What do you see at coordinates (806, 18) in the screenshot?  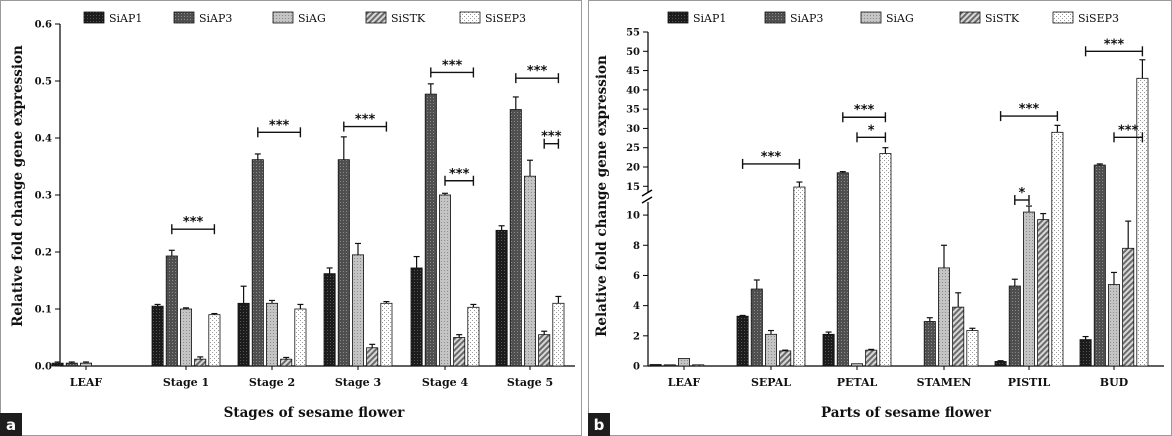 I see `panel-b-legend-label-siap3: SiAP3` at bounding box center [806, 18].